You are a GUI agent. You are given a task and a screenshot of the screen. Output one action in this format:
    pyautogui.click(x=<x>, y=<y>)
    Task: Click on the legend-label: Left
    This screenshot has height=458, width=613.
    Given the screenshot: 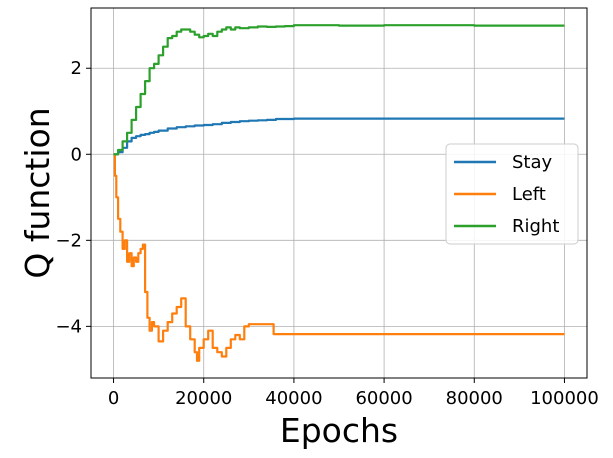 What is the action you would take?
    pyautogui.click(x=529, y=194)
    